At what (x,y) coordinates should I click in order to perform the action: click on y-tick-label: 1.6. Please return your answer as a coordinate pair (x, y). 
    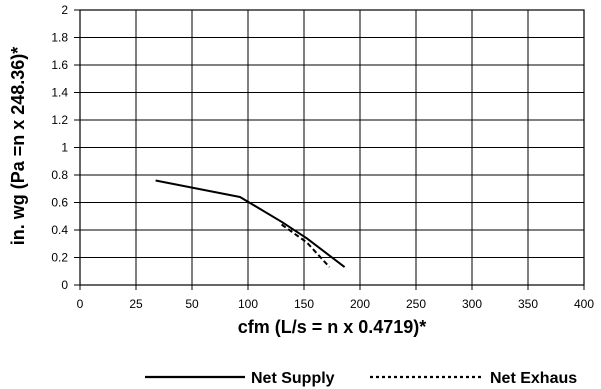
    Looking at the image, I should click on (59, 65).